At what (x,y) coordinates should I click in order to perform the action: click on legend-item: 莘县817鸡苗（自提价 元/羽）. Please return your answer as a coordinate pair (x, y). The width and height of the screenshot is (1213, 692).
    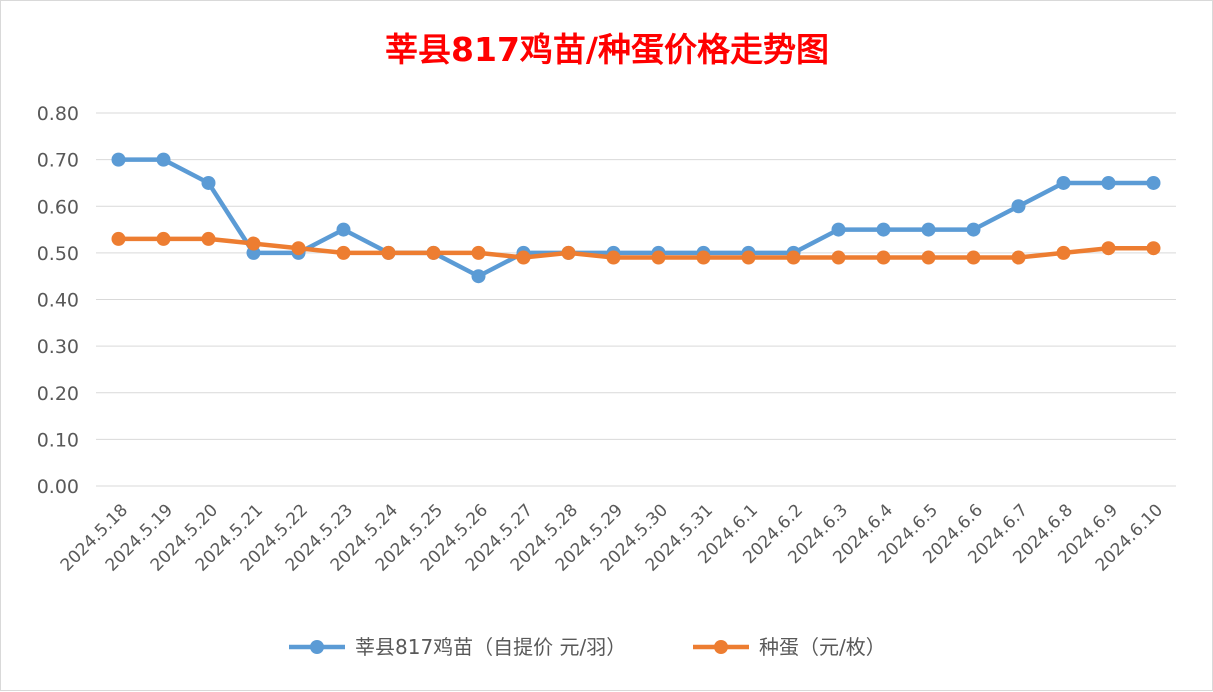
    Looking at the image, I should click on (457, 647).